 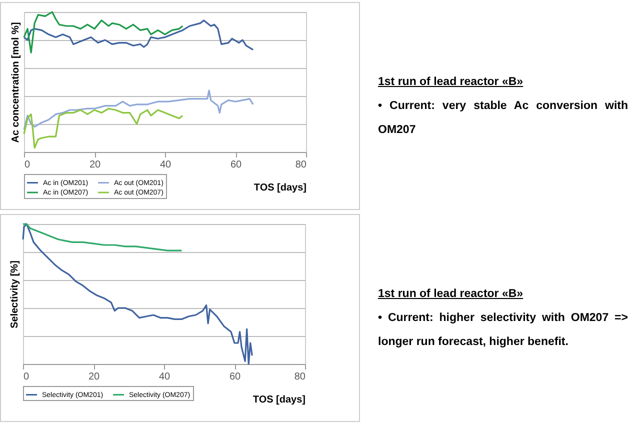 What do you see at coordinates (15, 294) in the screenshot?
I see `y-axis-title: Selectivity [%]` at bounding box center [15, 294].